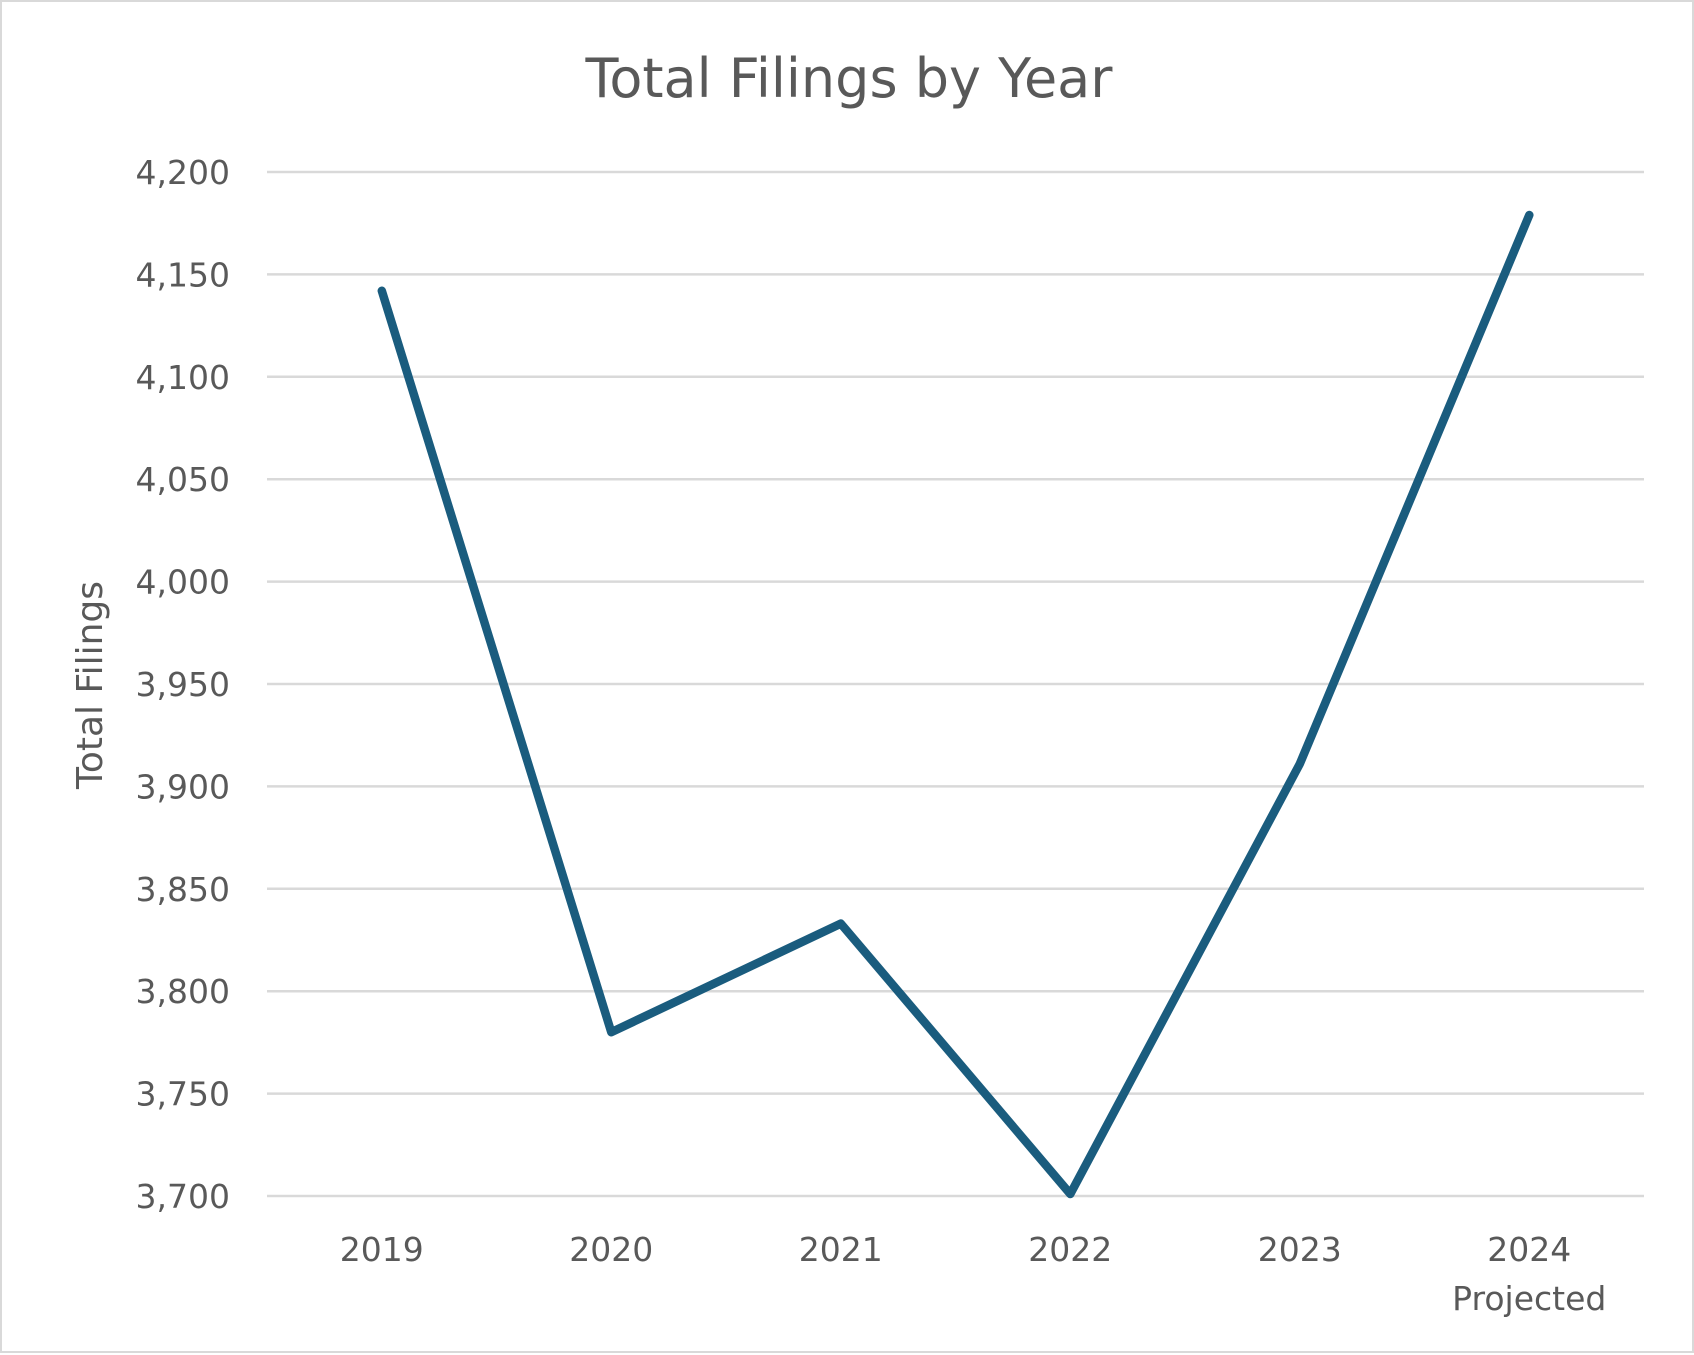 This screenshot has height=1355, width=1694. Describe the element at coordinates (1529, 1298) in the screenshot. I see `x-tick-sublabel: Projected` at that location.